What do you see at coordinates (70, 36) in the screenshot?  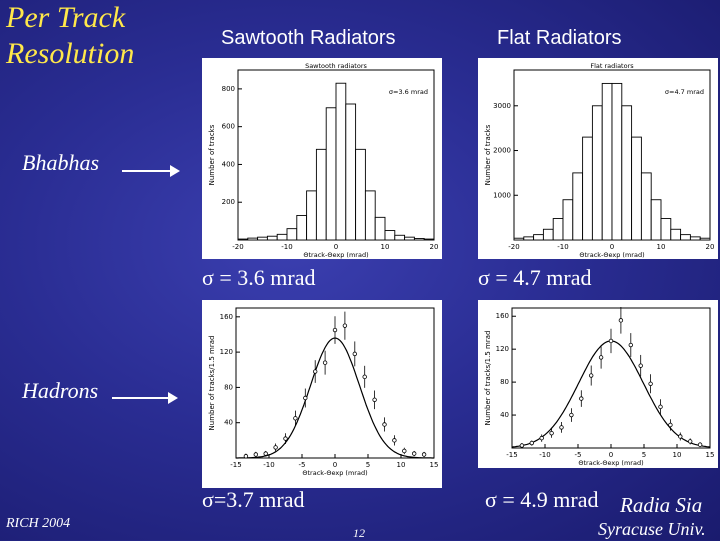 I see `slide-title: Per Track Resolution` at bounding box center [70, 36].